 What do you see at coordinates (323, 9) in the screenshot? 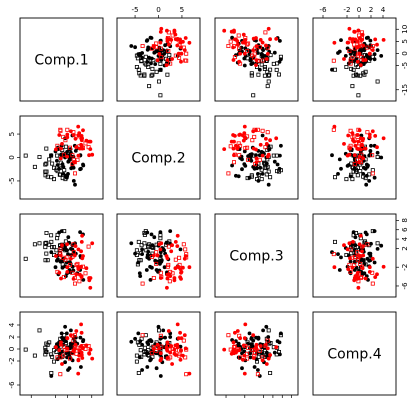
I see `tick-label: -6` at bounding box center [323, 9].